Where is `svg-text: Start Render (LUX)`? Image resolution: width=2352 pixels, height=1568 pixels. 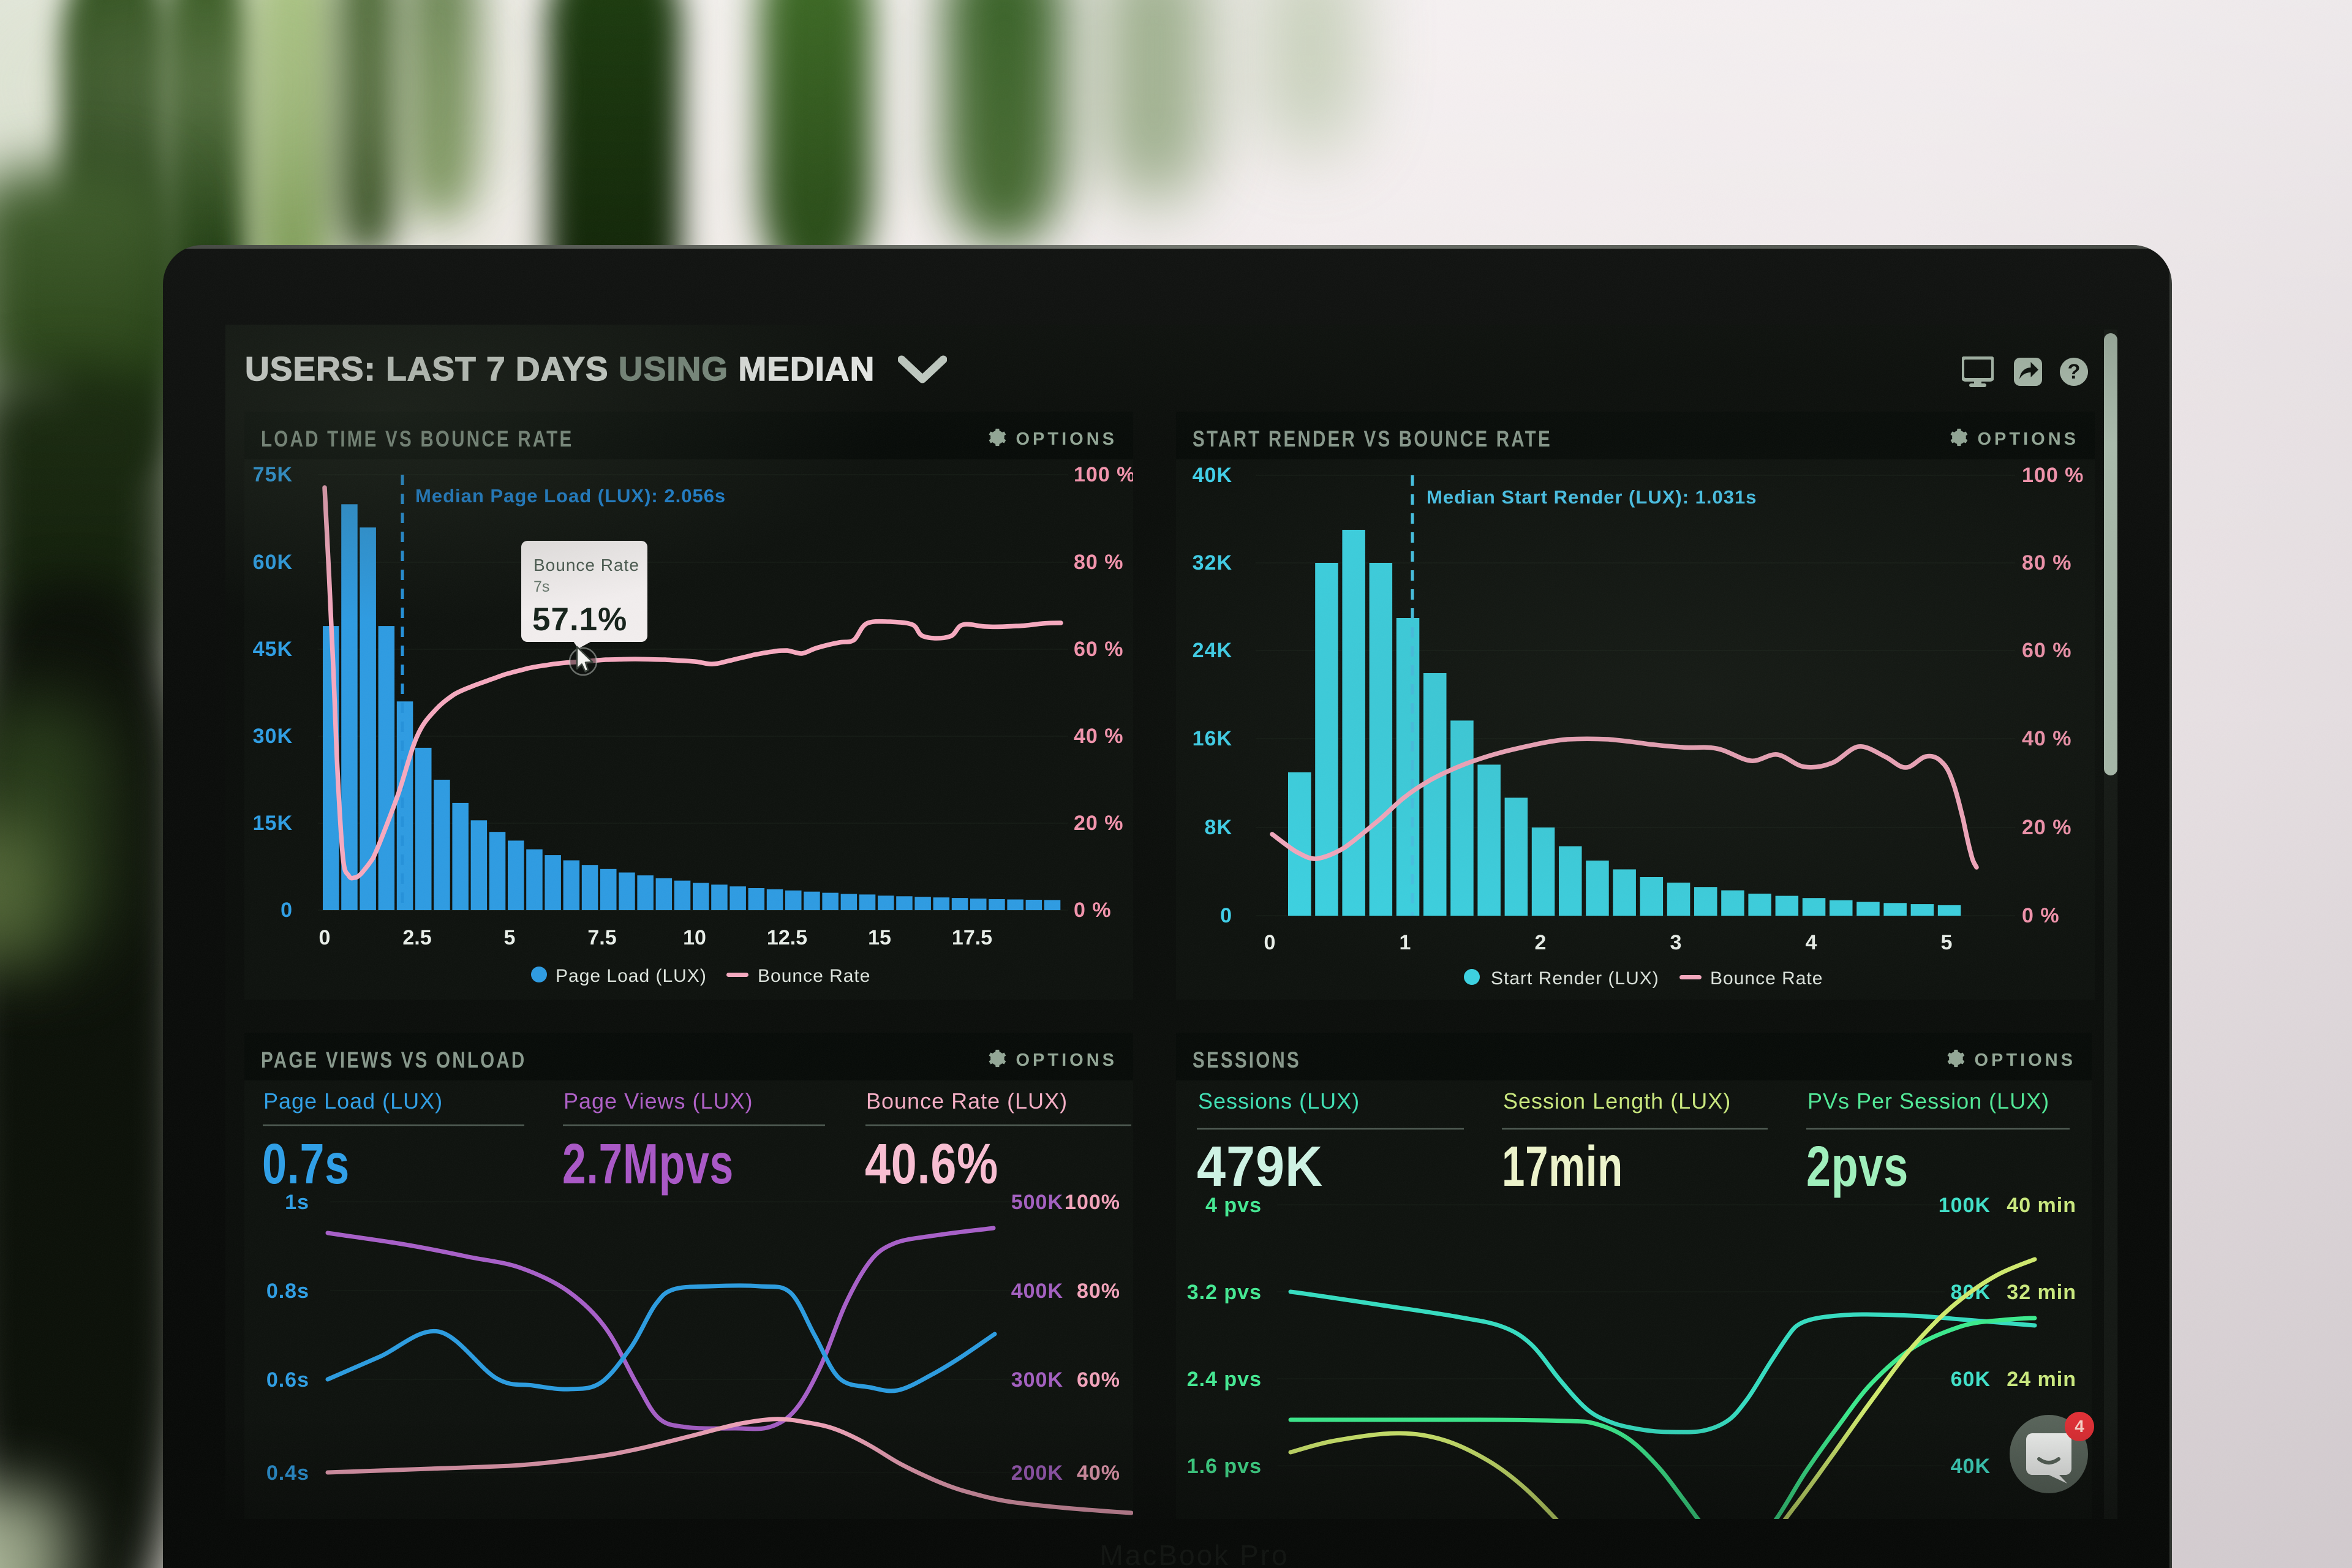
svg-text: Start Render (LUX) is located at coordinates (1575, 979).